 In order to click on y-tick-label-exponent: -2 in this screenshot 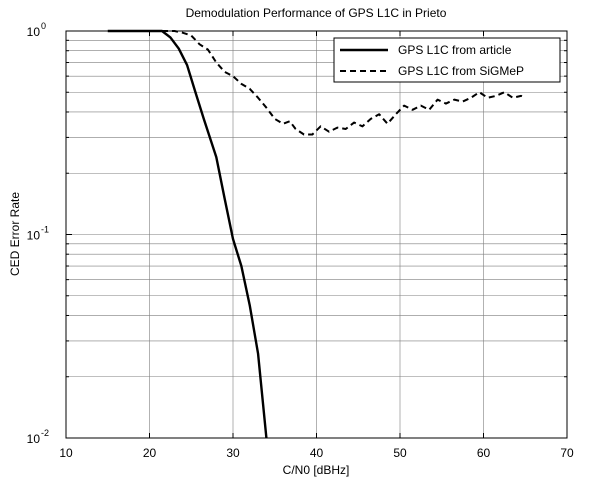, I will do `click(45, 433)`.